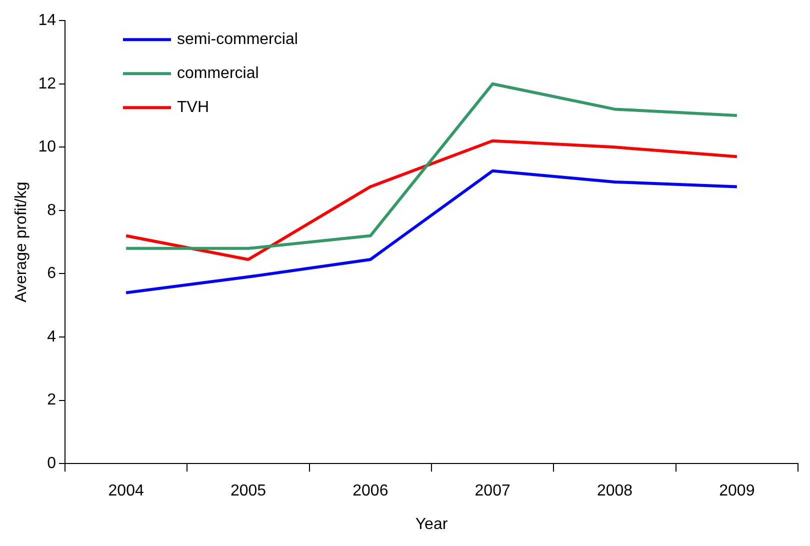  What do you see at coordinates (21, 242) in the screenshot?
I see `y-axis-title: Average profit/kg` at bounding box center [21, 242].